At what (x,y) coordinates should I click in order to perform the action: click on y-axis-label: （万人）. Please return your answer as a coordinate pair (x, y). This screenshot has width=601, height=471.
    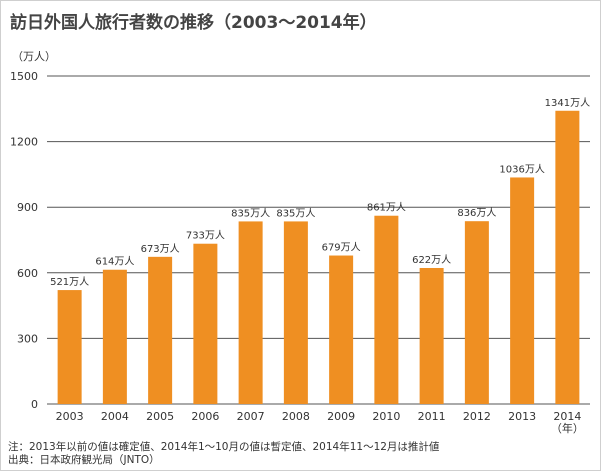
    Looking at the image, I should click on (34, 56).